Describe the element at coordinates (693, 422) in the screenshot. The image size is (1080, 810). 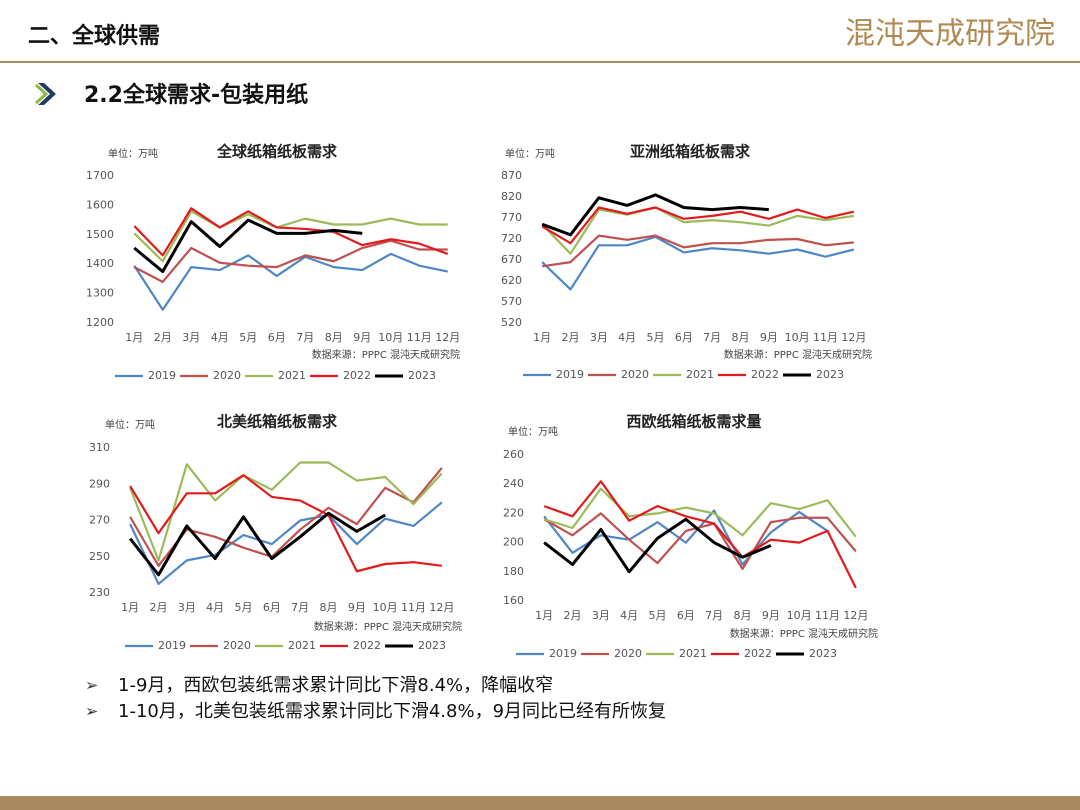
I see `chart-title: 西欧纸箱纸板需求量` at that location.